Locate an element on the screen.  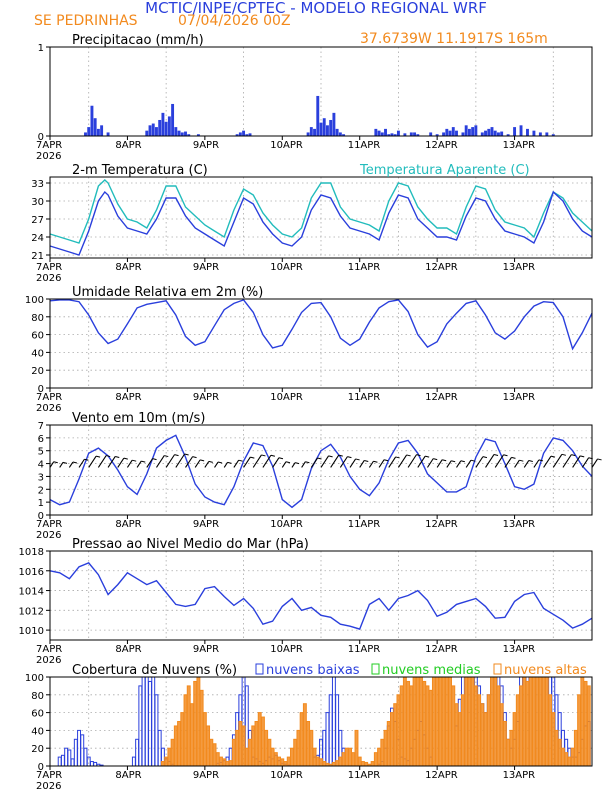
x-tick-label: 10APR is located at coordinates (286, 649).